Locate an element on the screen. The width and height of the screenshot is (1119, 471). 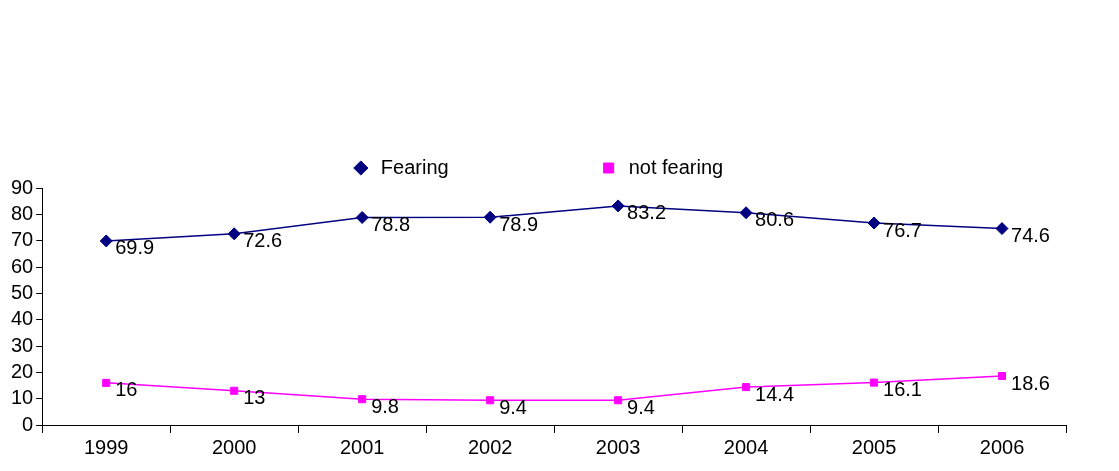
x-tick-label: 2006 is located at coordinates (1002, 446).